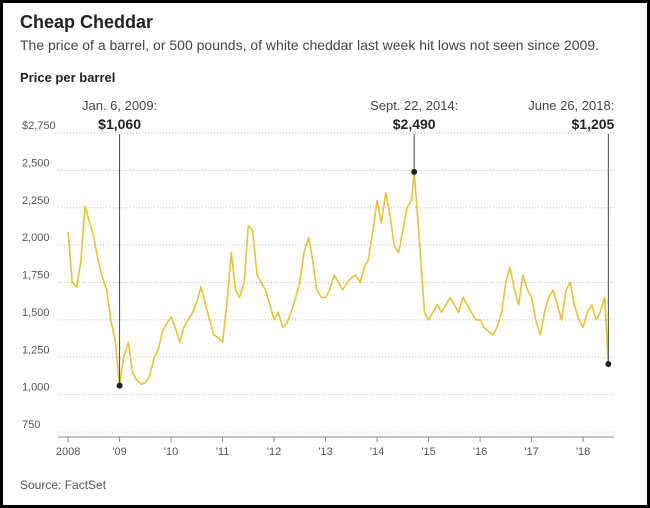 The height and width of the screenshot is (508, 650). What do you see at coordinates (67, 77) in the screenshot?
I see `y-axis-label: Price per barrel` at bounding box center [67, 77].